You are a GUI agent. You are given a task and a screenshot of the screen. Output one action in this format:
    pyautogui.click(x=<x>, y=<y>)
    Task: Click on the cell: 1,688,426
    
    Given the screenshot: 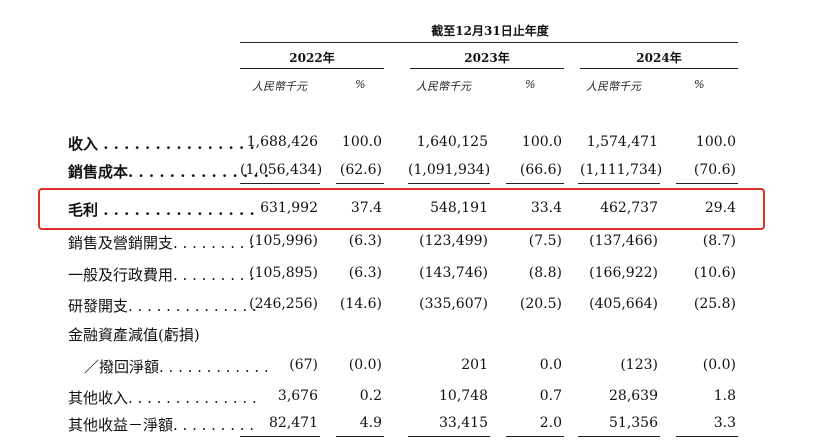 What is the action you would take?
    pyautogui.click(x=282, y=142)
    